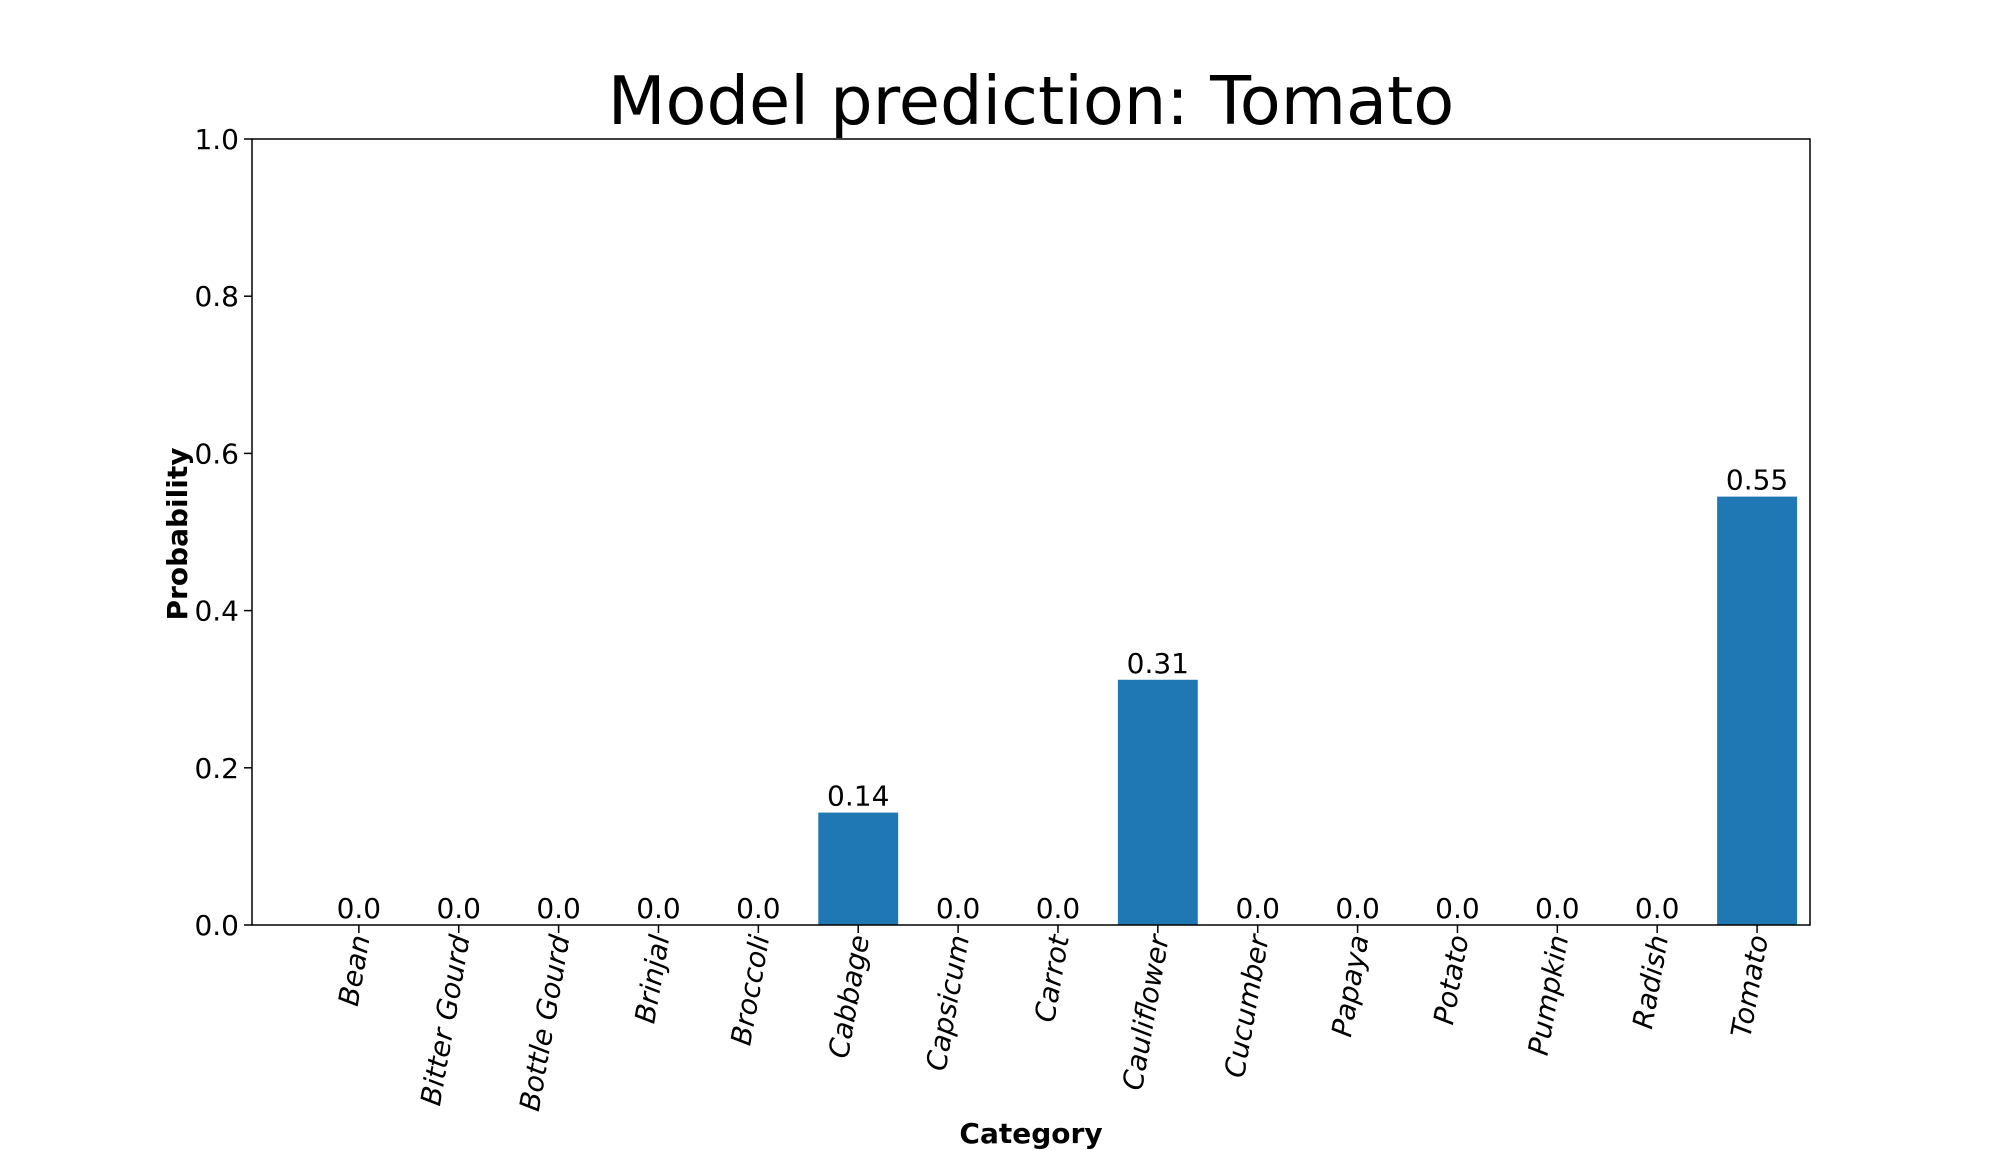 The width and height of the screenshot is (2000, 1150). I want to click on x-tick-label: Radish, so click(1650, 981).